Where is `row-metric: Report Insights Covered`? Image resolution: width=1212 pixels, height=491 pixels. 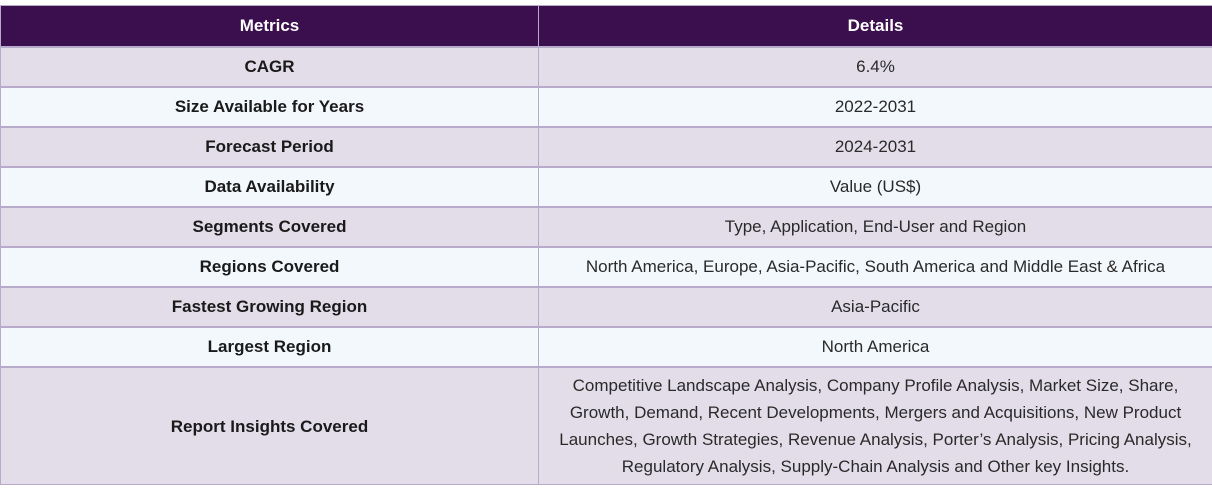
row-metric: Report Insights Covered is located at coordinates (269, 425).